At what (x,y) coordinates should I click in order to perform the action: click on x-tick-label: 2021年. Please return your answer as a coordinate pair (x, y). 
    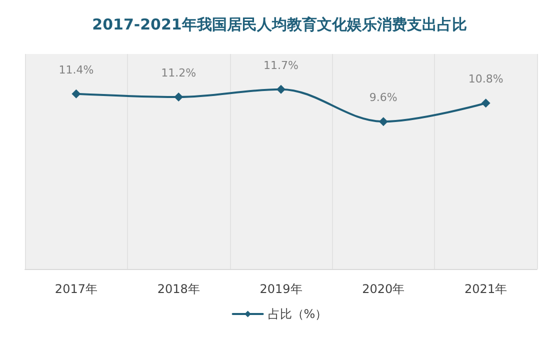
    Looking at the image, I should click on (486, 289).